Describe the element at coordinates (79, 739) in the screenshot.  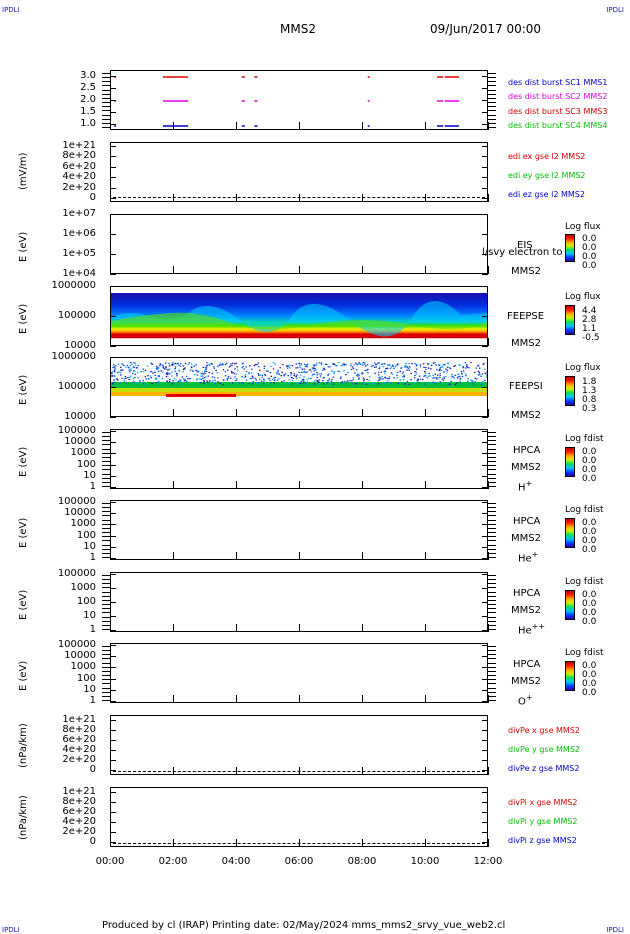
I see `divpe-ytick: 6e+20` at that location.